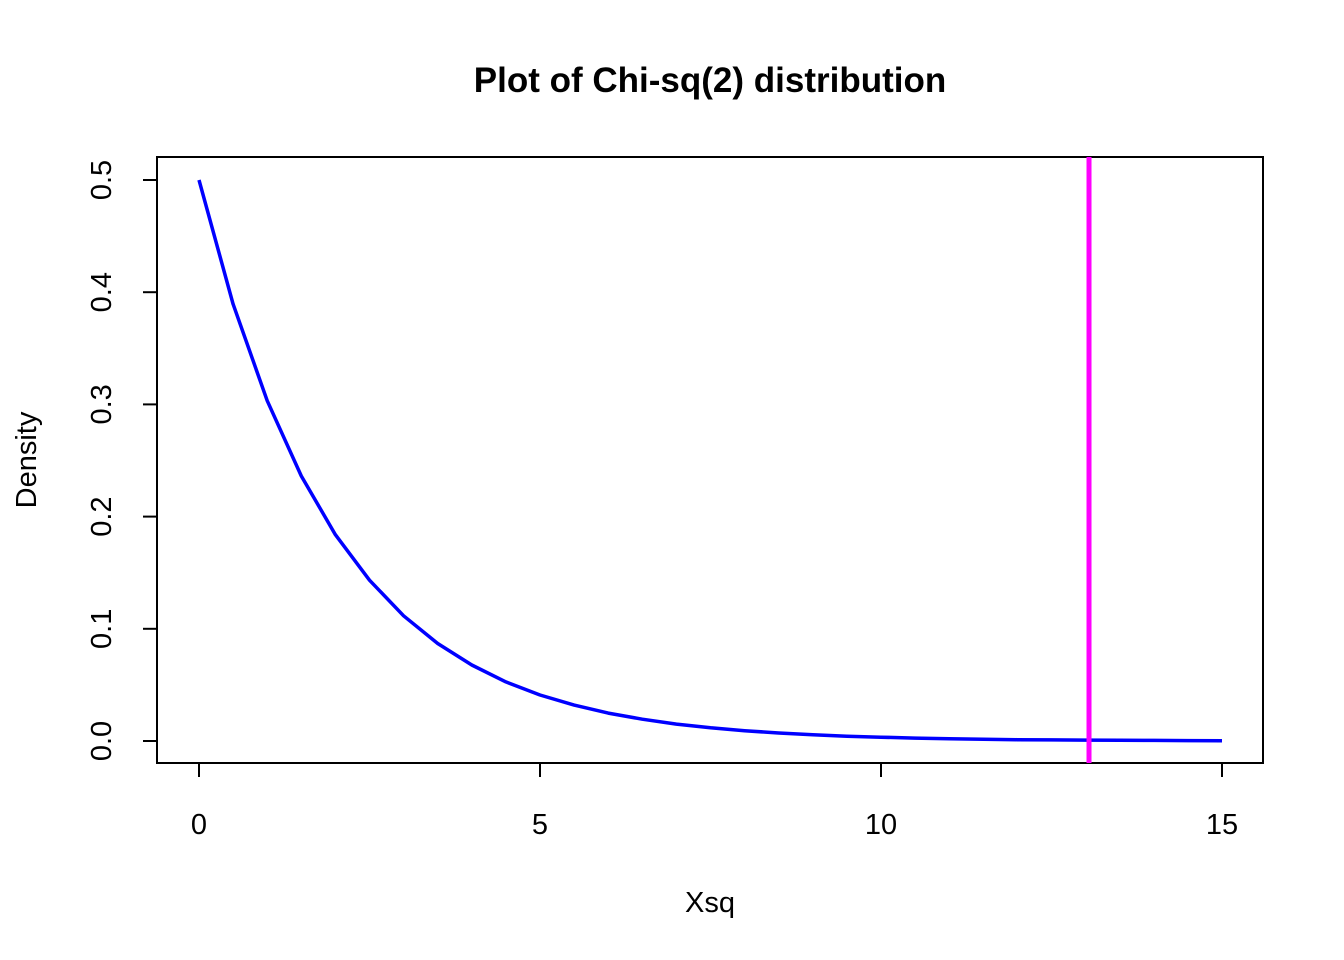  I want to click on x-tick-label: 0, so click(199, 825).